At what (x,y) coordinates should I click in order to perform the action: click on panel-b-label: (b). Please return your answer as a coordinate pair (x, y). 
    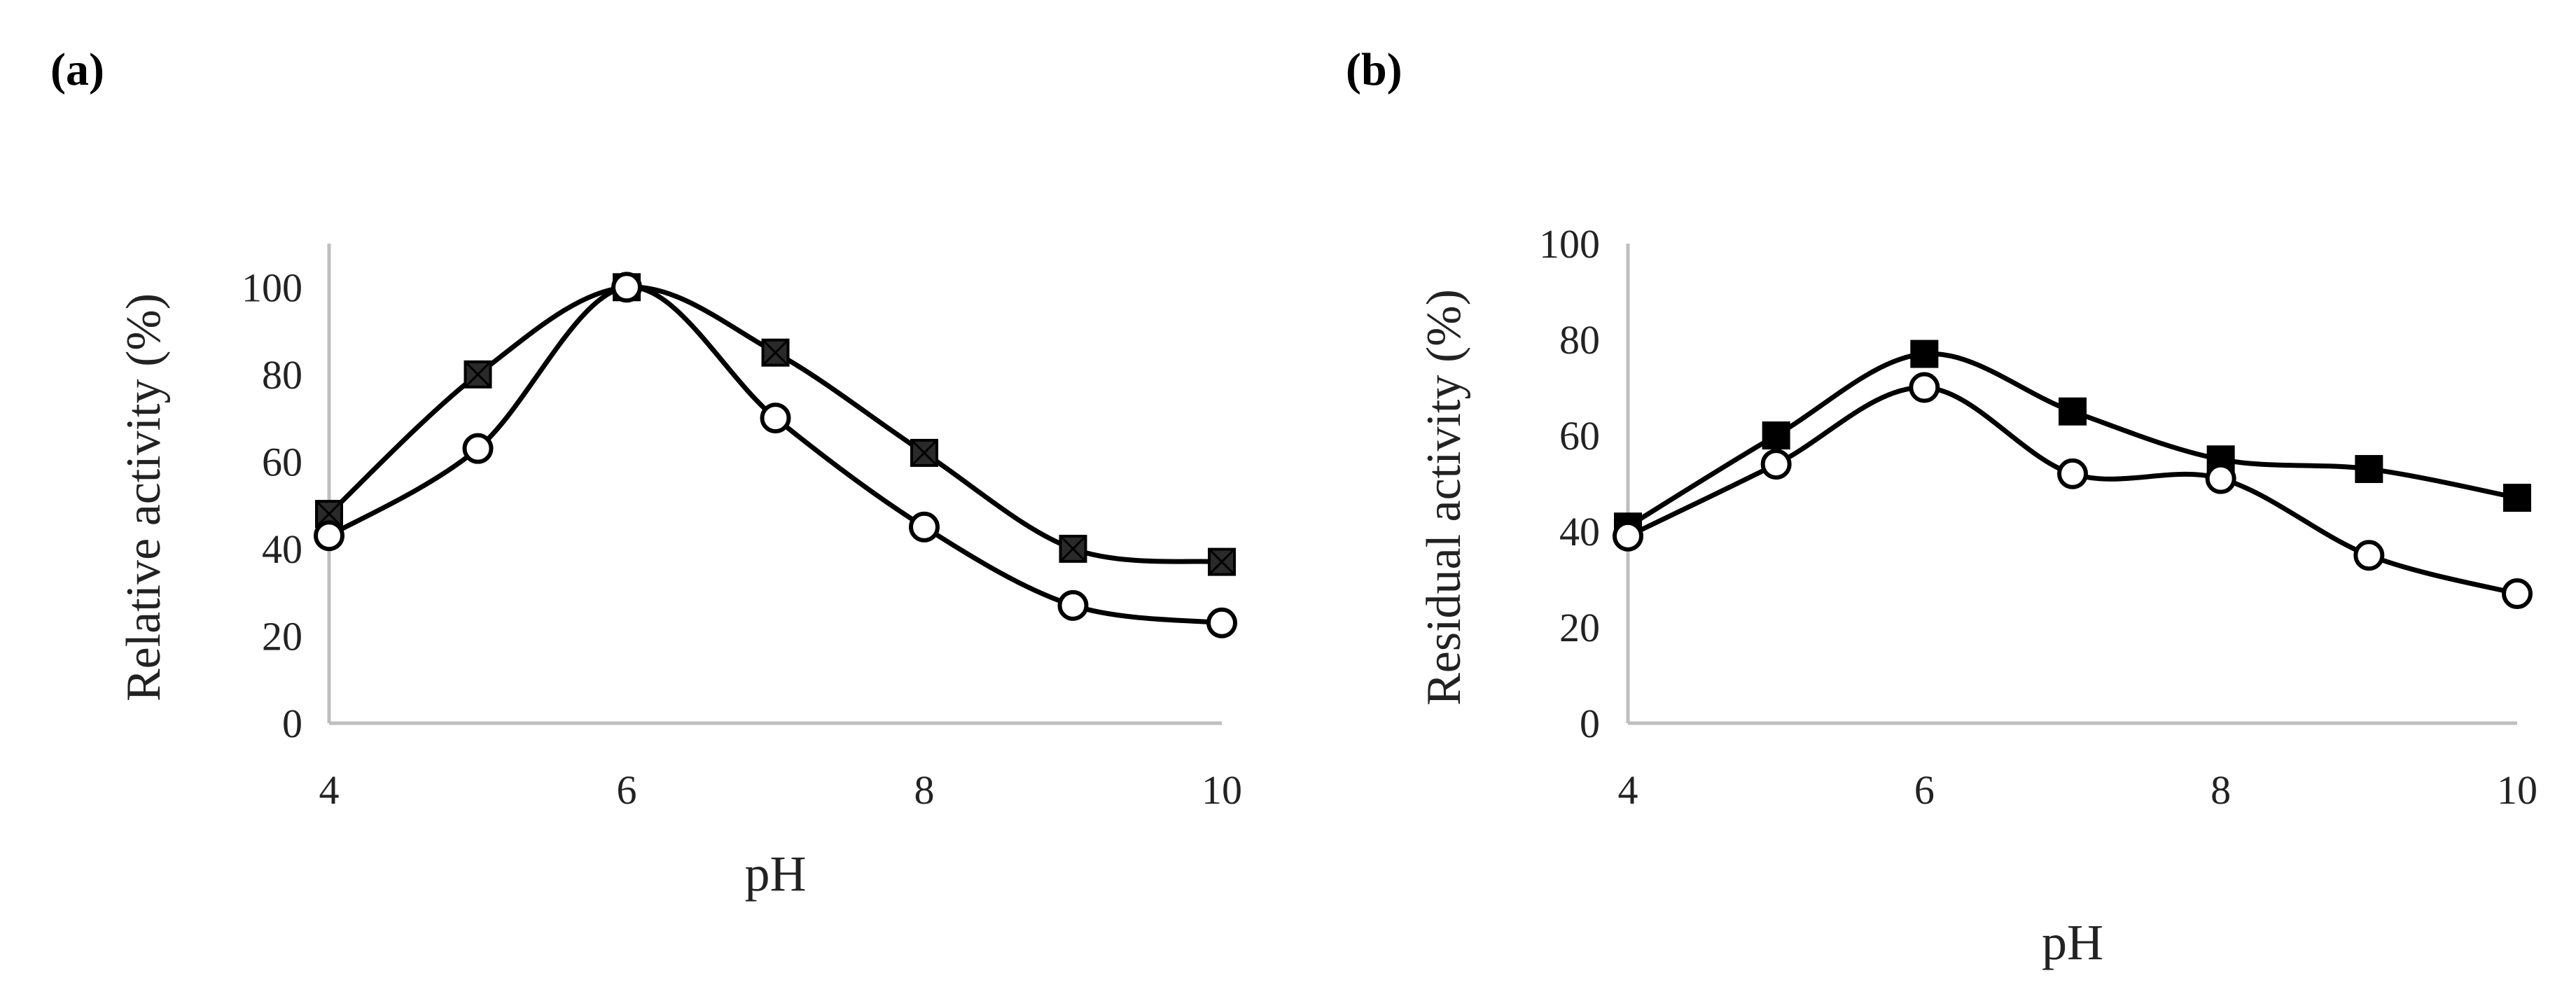
    Looking at the image, I should click on (1374, 69).